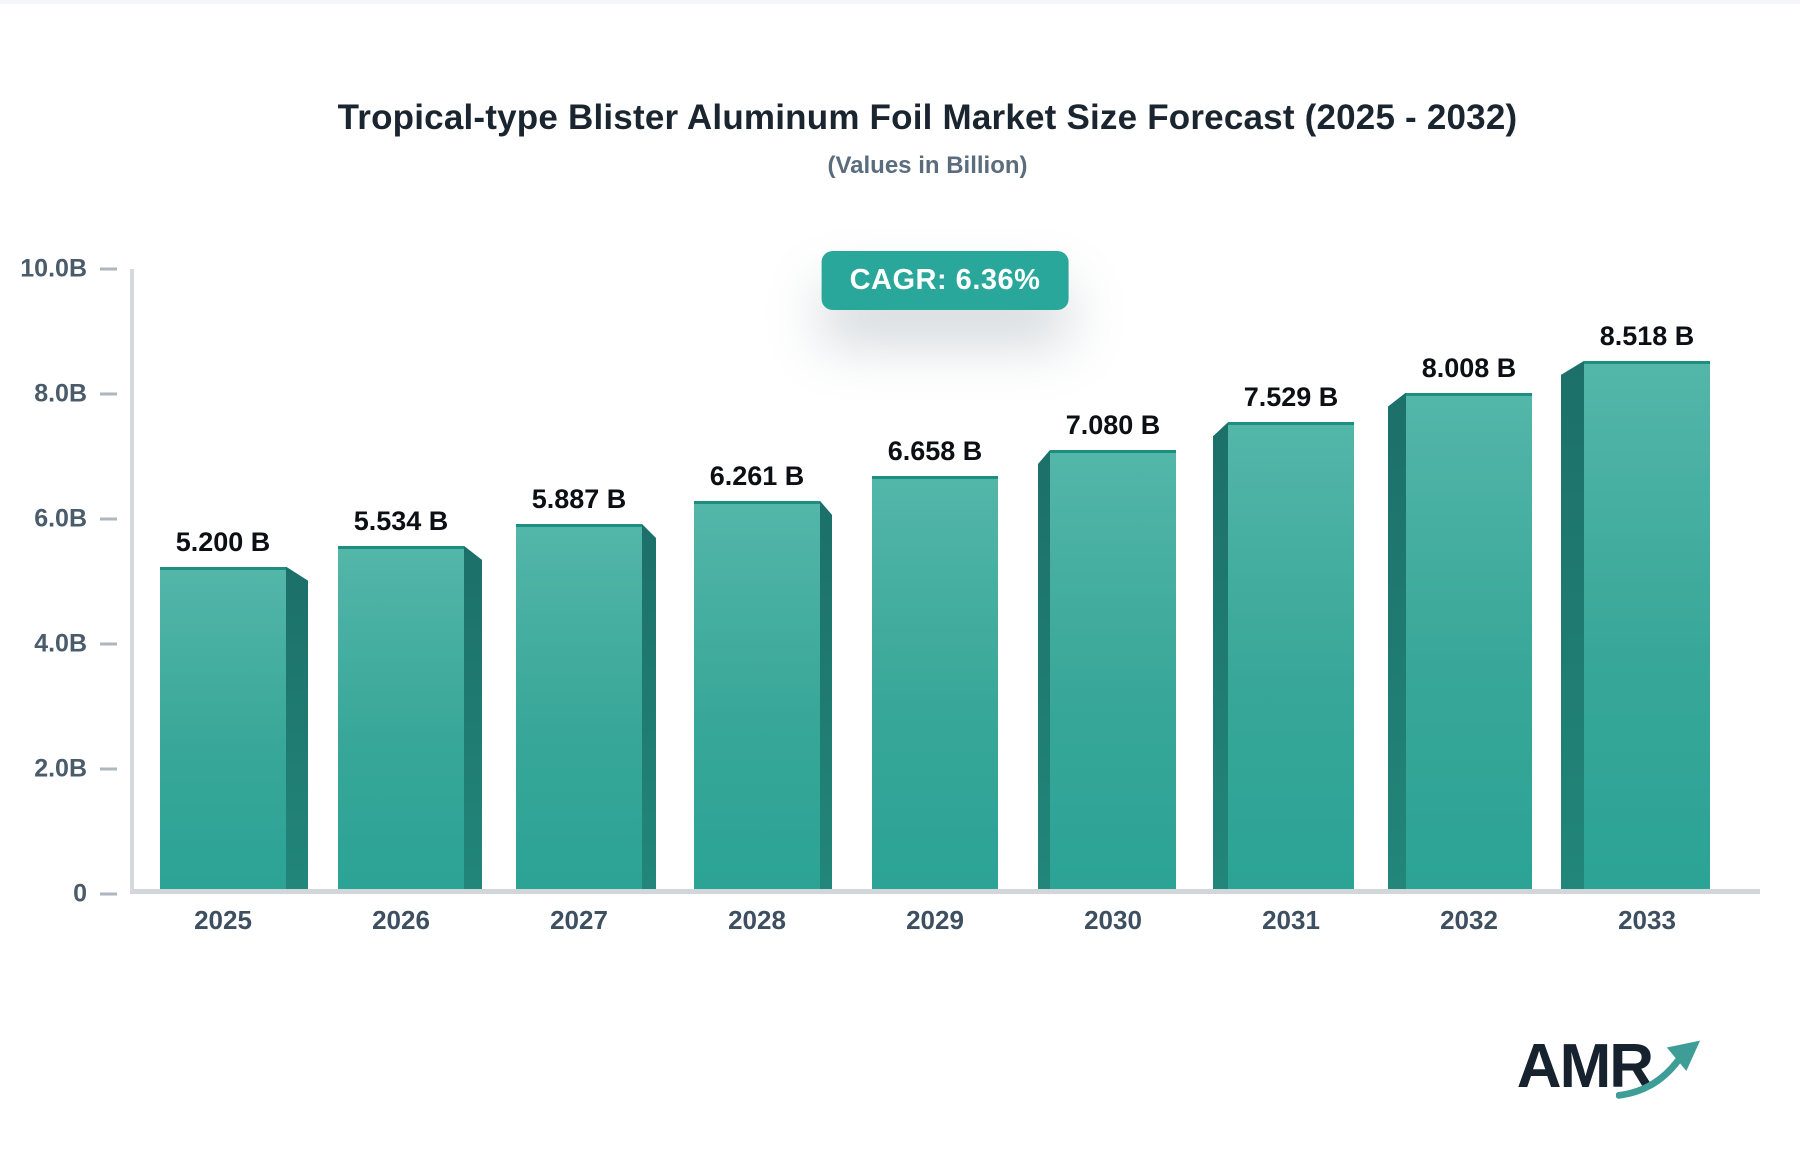 The height and width of the screenshot is (1156, 1800). Describe the element at coordinates (60, 768) in the screenshot. I see `y-axis-label: 2.0B` at that location.